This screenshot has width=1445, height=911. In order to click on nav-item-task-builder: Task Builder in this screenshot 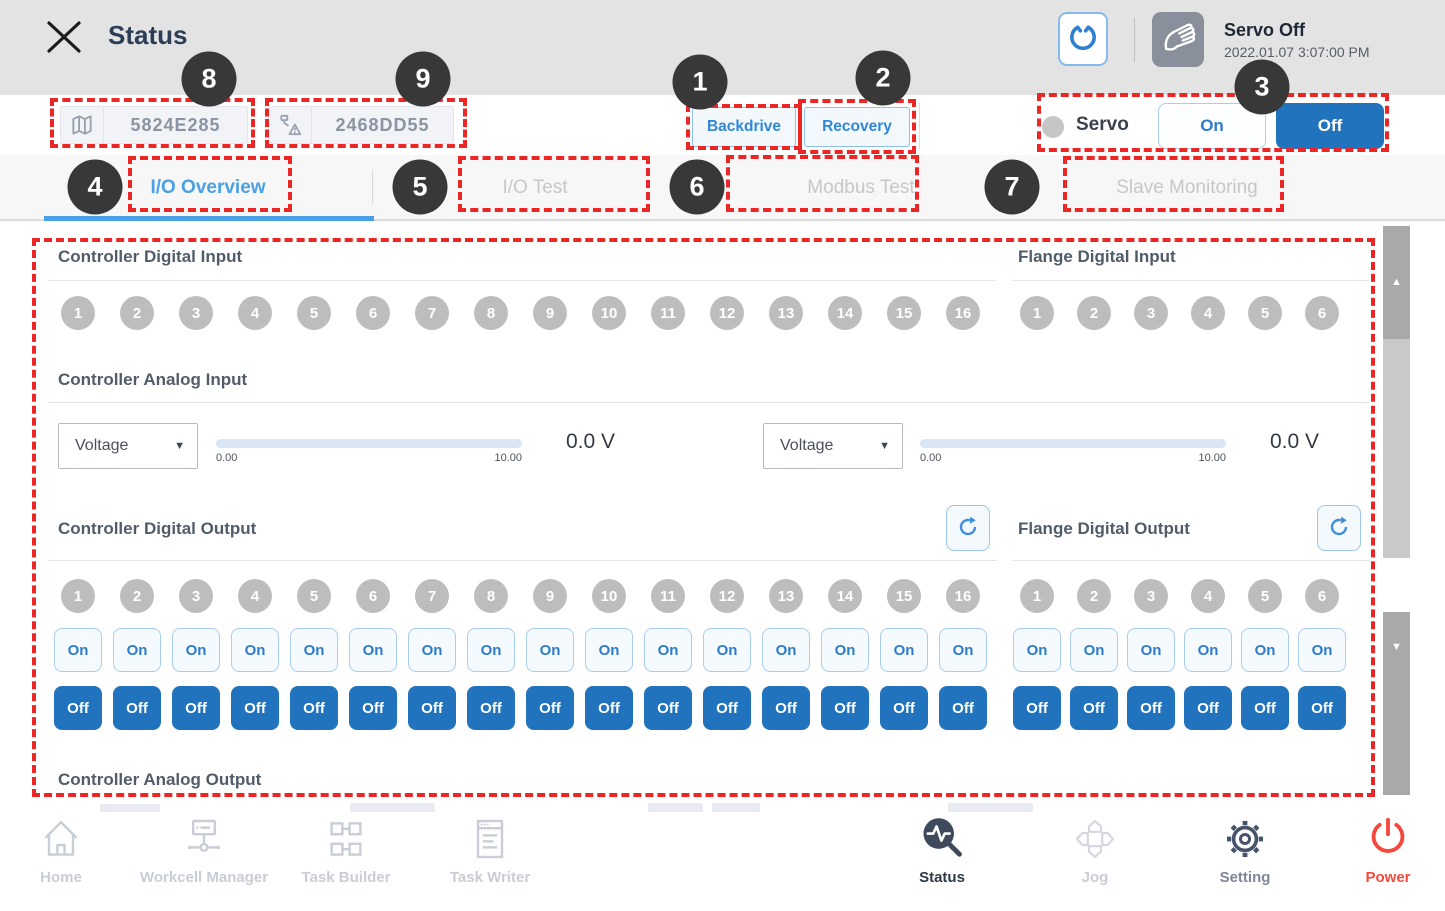, I will do `click(346, 850)`.